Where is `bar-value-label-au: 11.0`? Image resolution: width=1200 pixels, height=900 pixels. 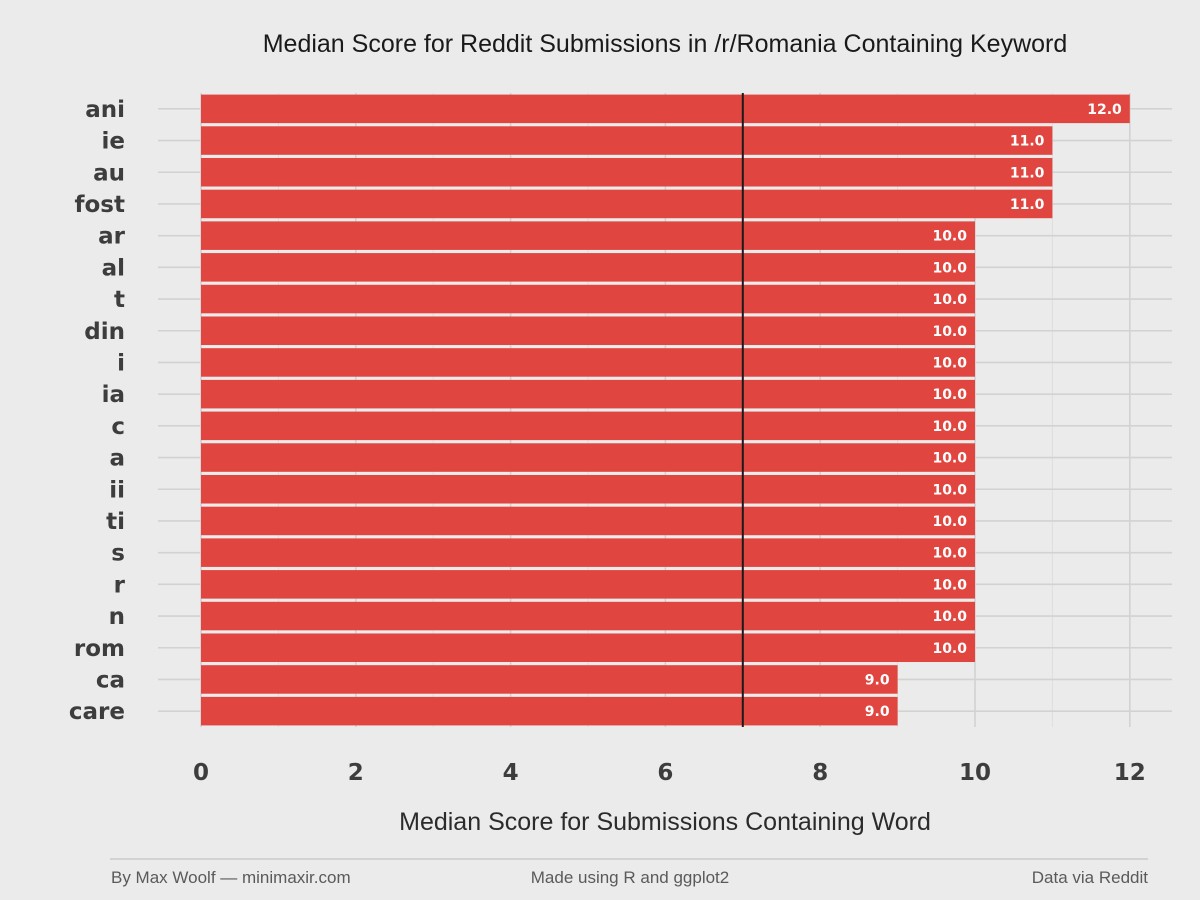
bar-value-label-au: 11.0 is located at coordinates (1027, 173).